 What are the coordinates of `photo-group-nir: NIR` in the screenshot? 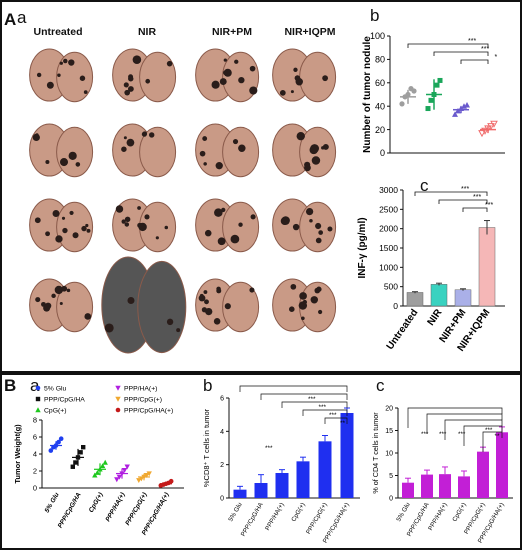 It's located at (147, 32).